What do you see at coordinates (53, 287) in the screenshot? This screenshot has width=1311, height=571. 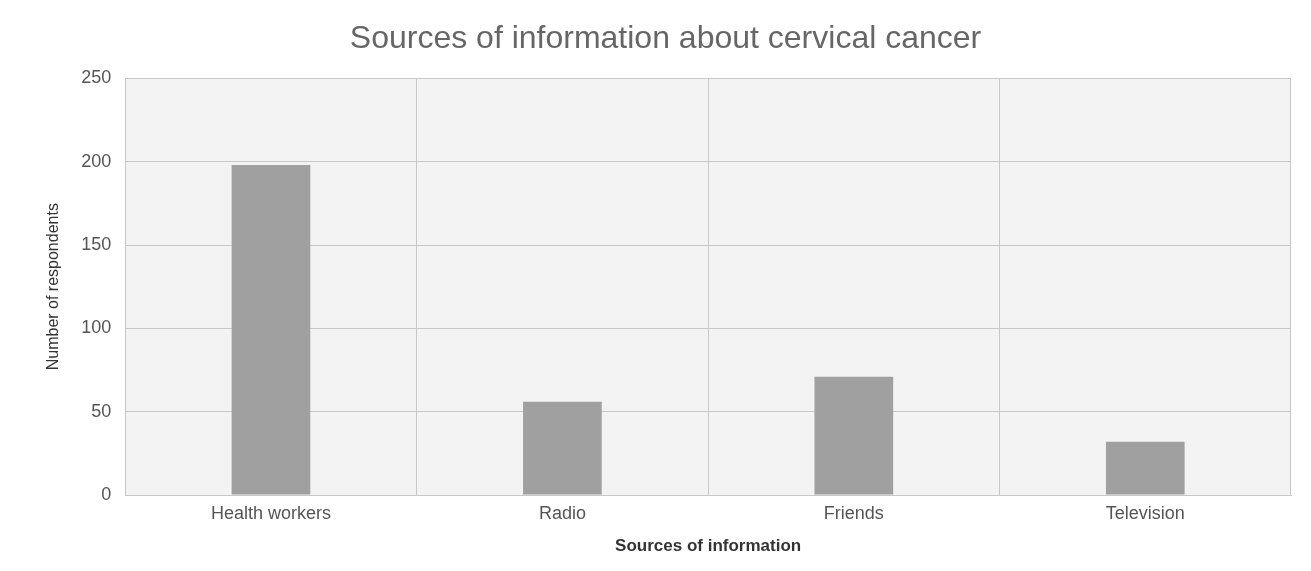 I see `y-axis-title: Number of respondents` at bounding box center [53, 287].